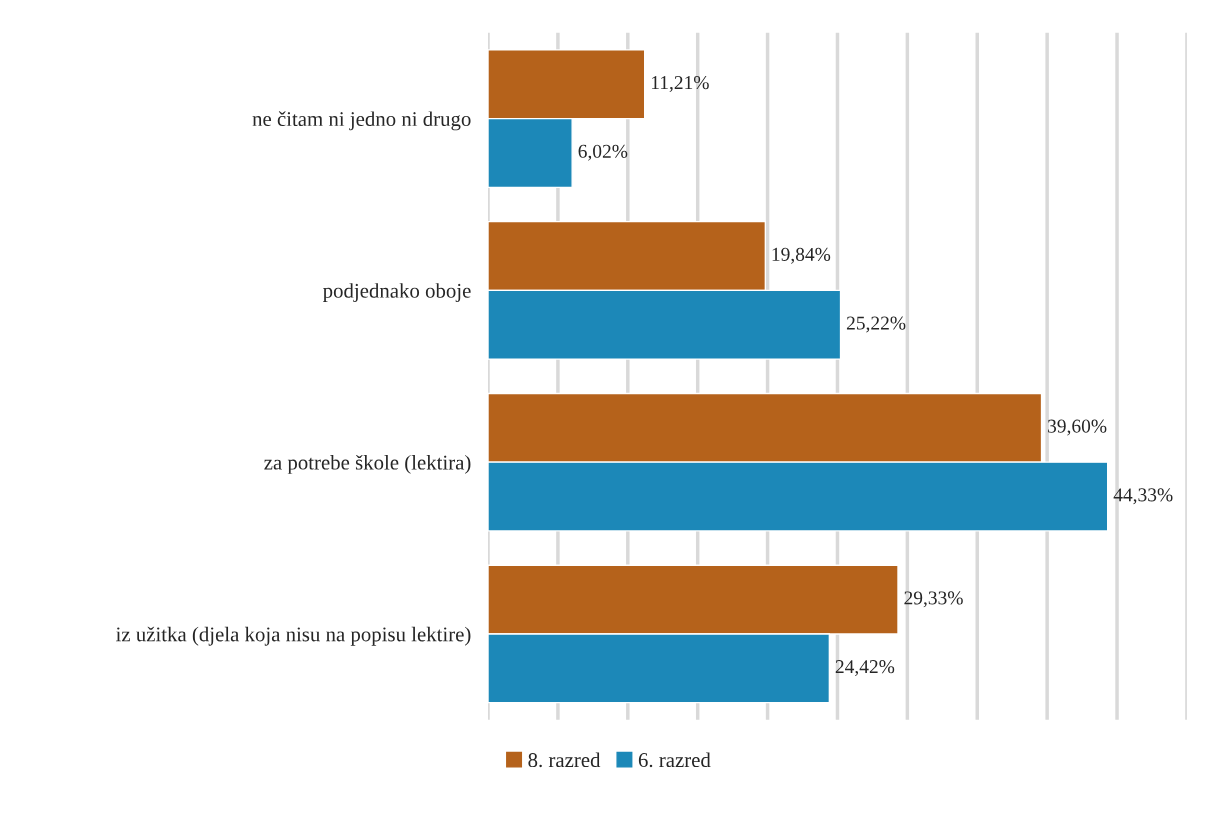 The height and width of the screenshot is (818, 1205). I want to click on y-tick-label: za potrebe škole (lektira), so click(367, 464).